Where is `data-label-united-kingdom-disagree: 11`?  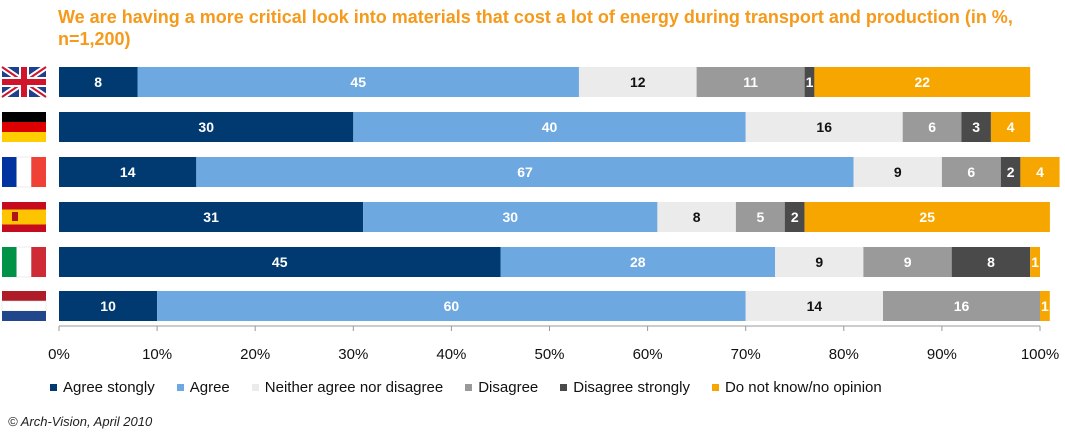 data-label-united-kingdom-disagree: 11 is located at coordinates (750, 82).